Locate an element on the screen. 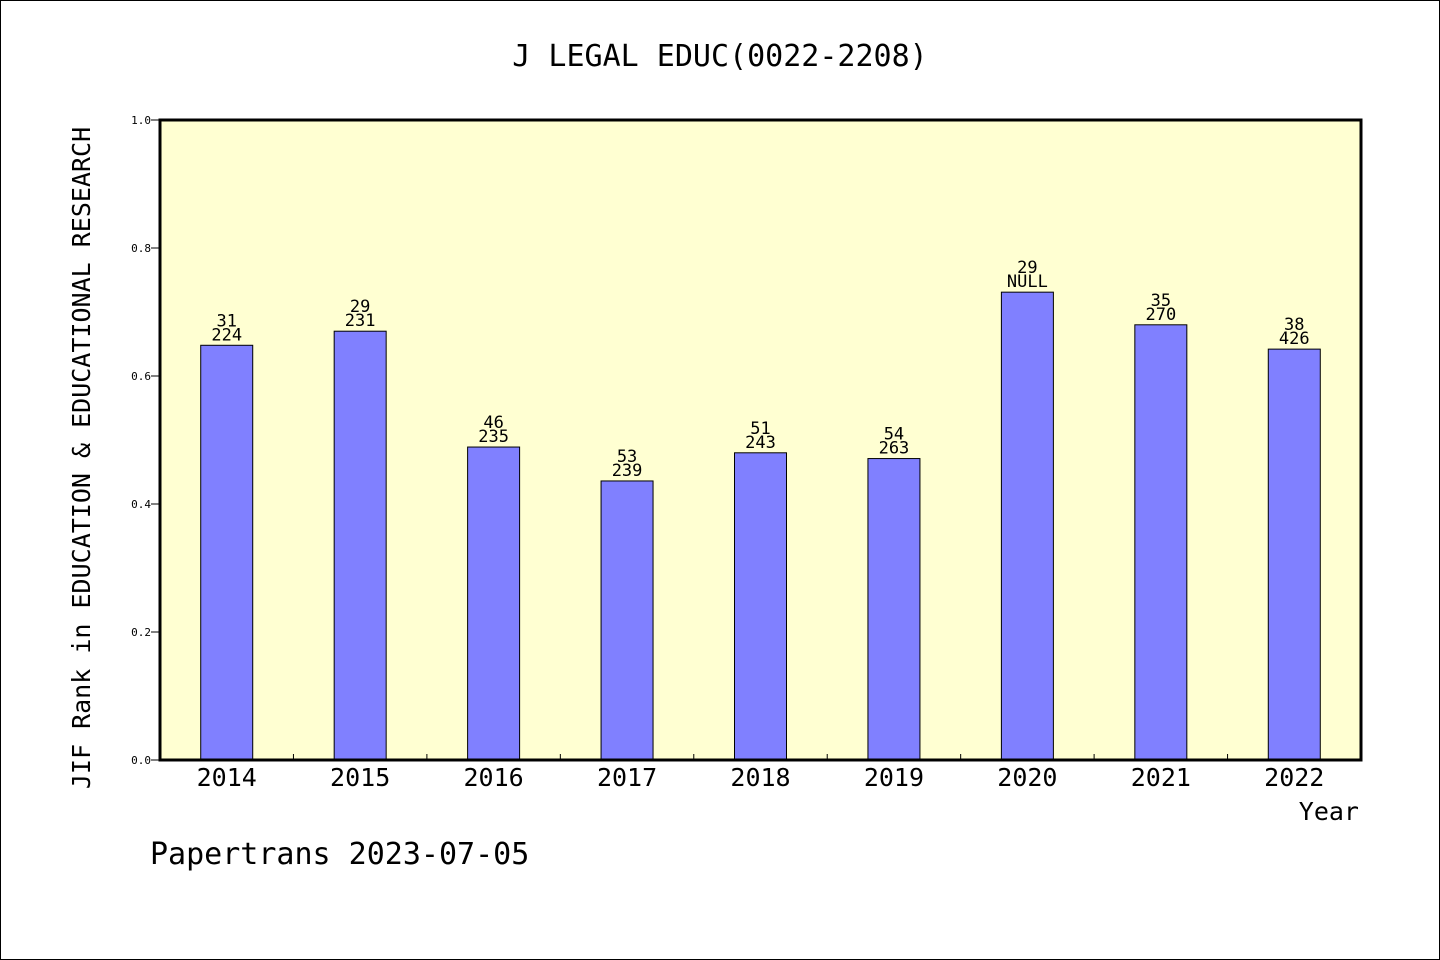 The image size is (1440, 960). x-tick-label-2020: 2020 is located at coordinates (1027, 777).